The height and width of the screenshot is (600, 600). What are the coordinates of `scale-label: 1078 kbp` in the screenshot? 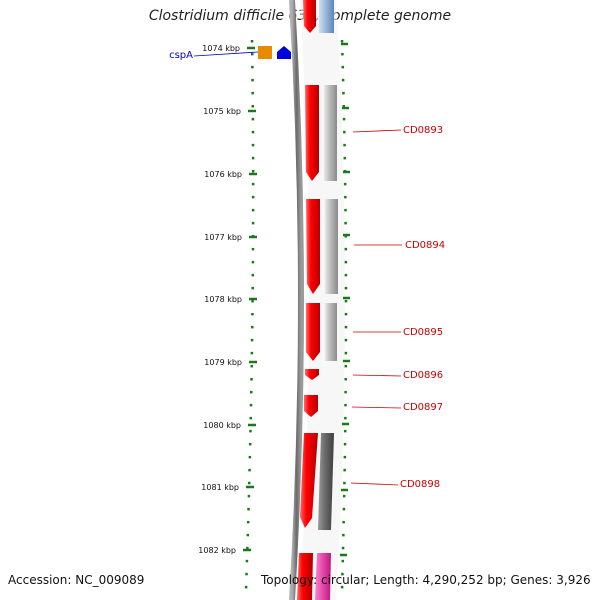 It's located at (223, 299).